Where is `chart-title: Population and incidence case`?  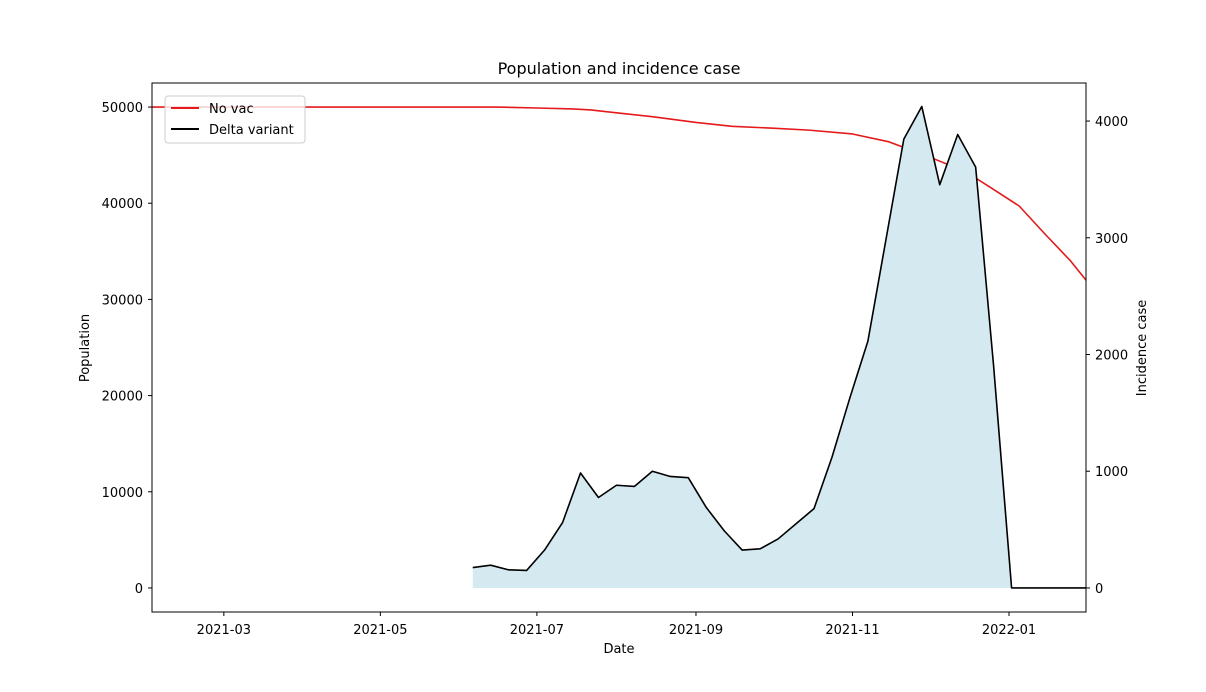 chart-title: Population and incidence case is located at coordinates (619, 68).